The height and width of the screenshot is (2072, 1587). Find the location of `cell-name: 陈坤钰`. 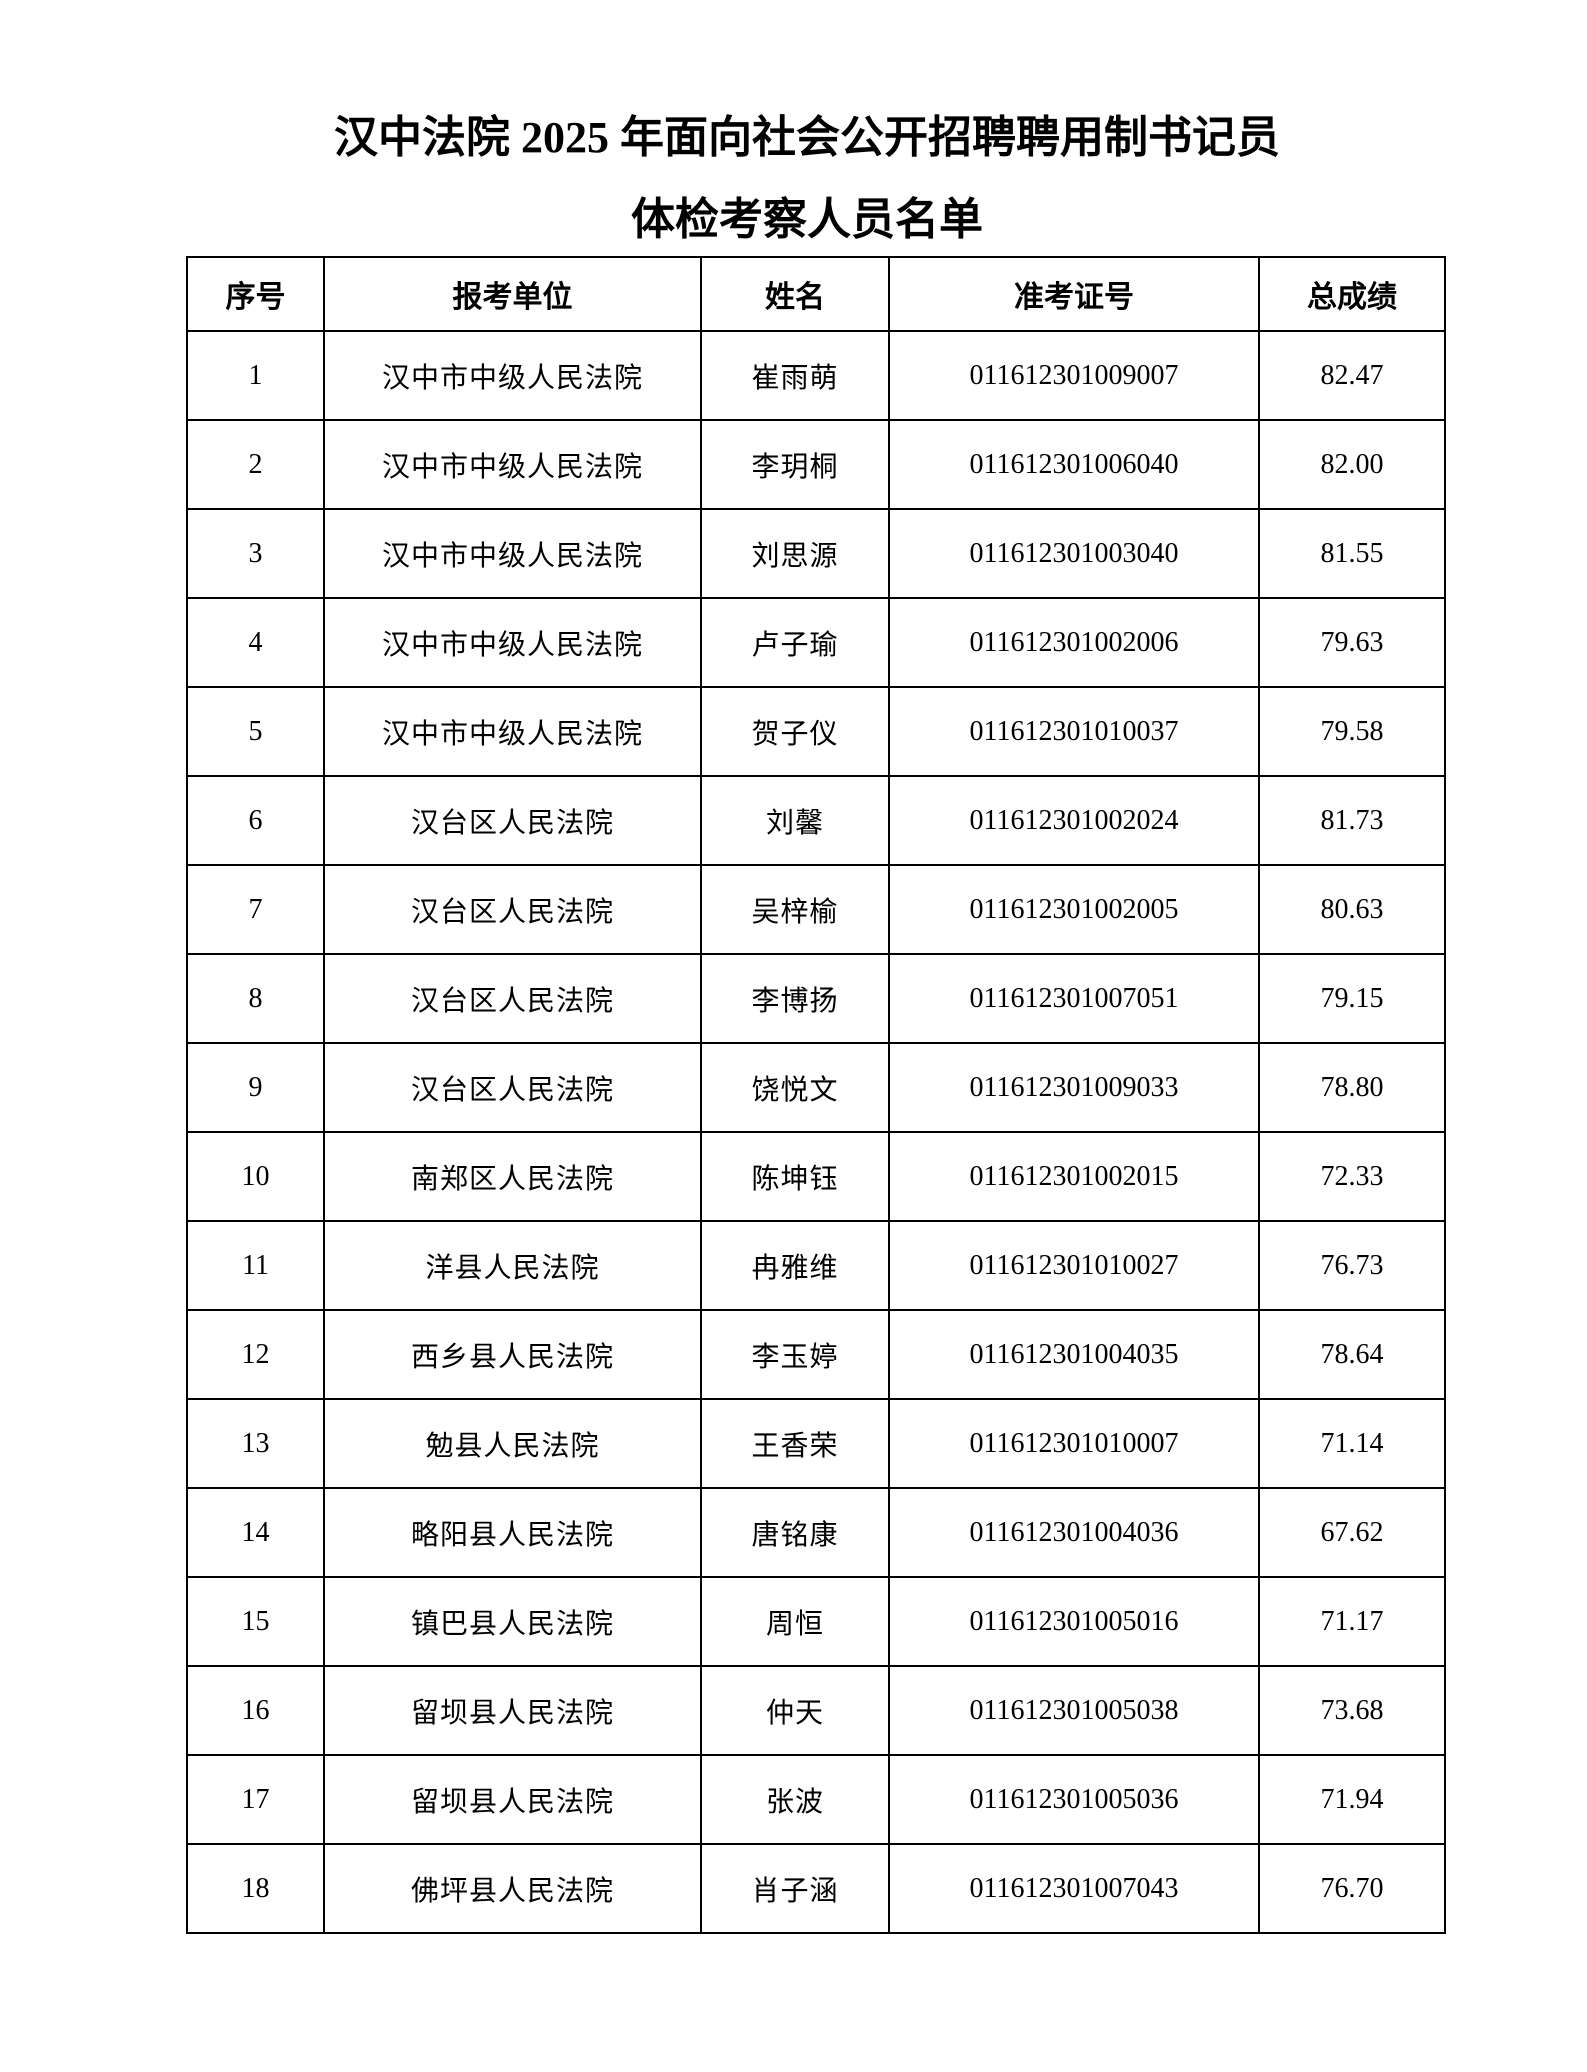

cell-name: 陈坤钰 is located at coordinates (795, 1176).